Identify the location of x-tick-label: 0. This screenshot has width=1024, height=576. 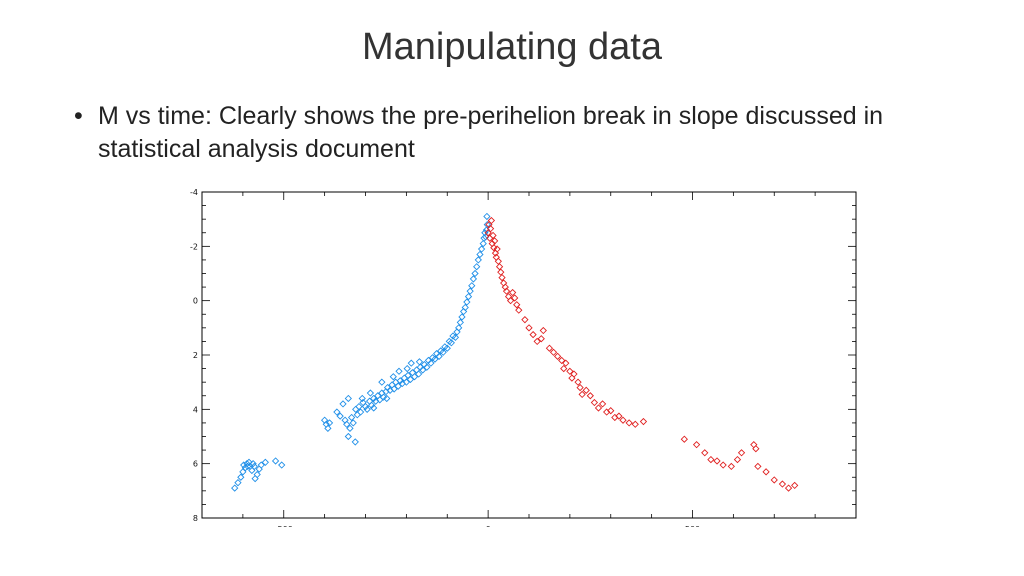
(488, 526).